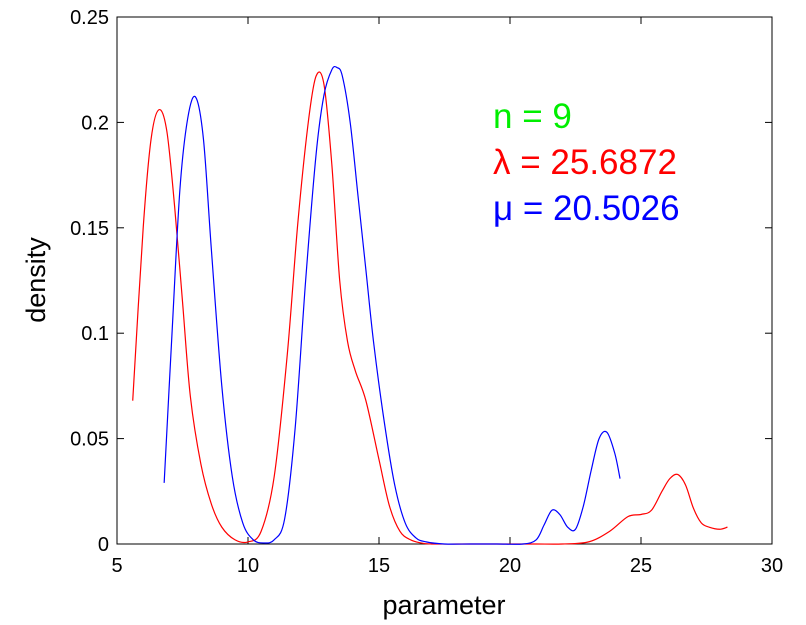  Describe the element at coordinates (89, 440) in the screenshot. I see `y-tick-label: 0.05` at that location.